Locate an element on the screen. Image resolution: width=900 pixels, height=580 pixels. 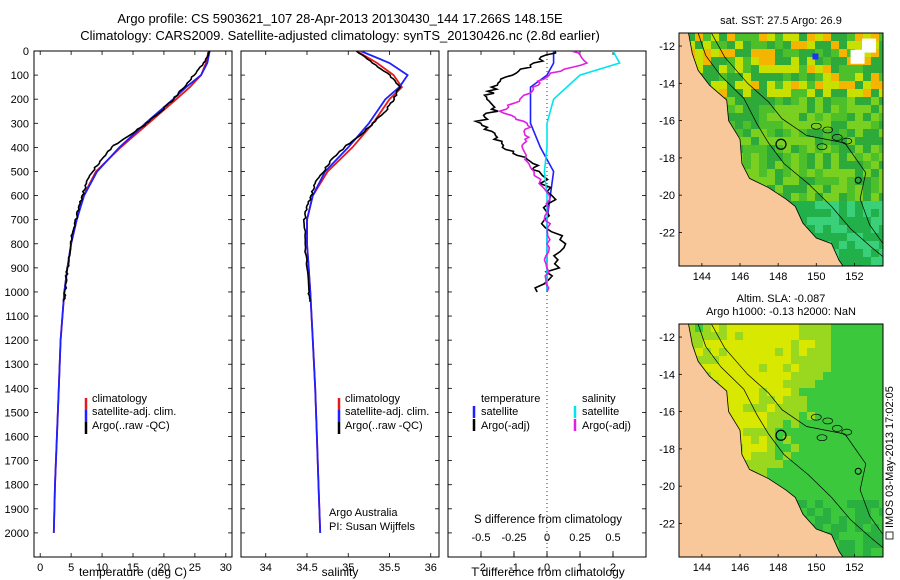
pi-label: PI: Susan Wijffels is located at coordinates (372, 527).